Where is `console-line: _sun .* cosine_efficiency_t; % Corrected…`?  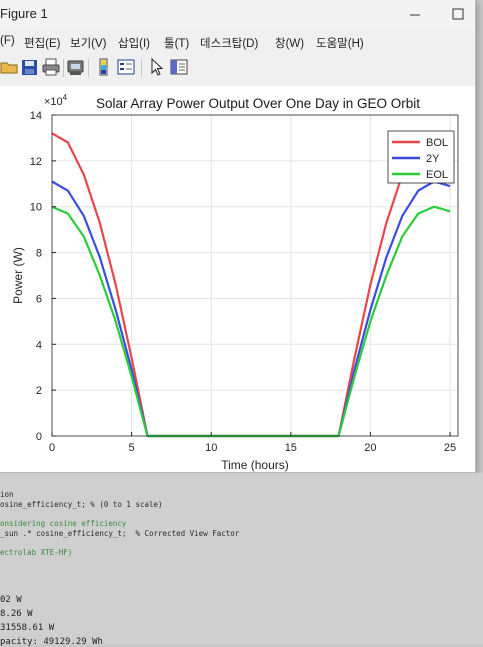
console-line: _sun .* cosine_efficiency_t; % Corrected… is located at coordinates (120, 533).